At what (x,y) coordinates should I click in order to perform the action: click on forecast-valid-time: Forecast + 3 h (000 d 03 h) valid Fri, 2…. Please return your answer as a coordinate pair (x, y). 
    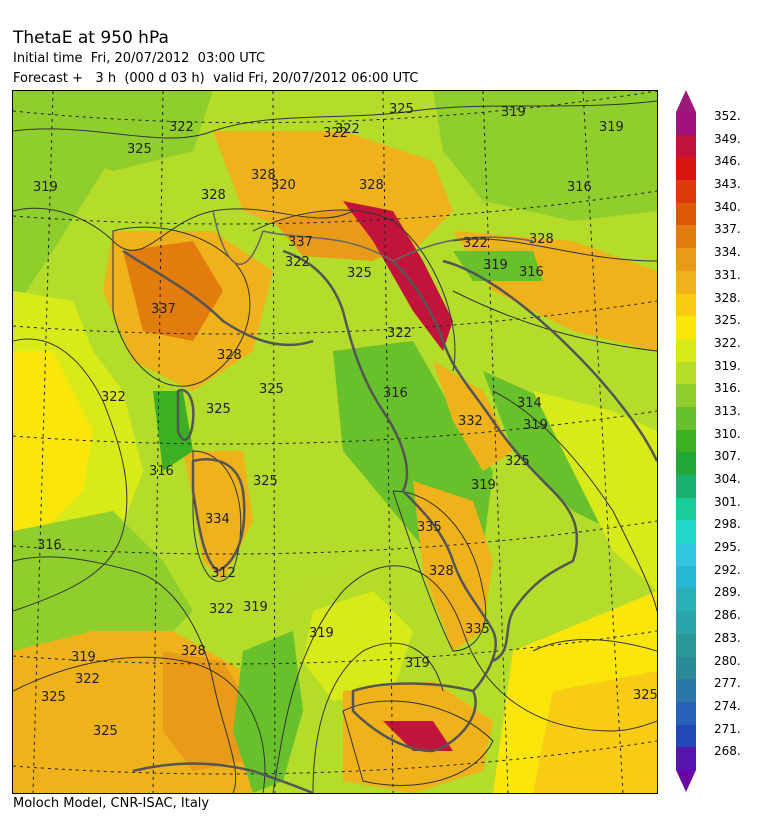
    Looking at the image, I should click on (216, 78).